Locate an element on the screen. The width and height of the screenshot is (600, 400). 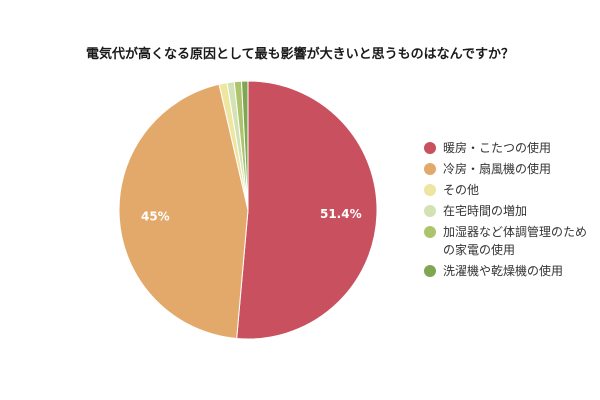
legend-item-other: その他 is located at coordinates (512, 190).